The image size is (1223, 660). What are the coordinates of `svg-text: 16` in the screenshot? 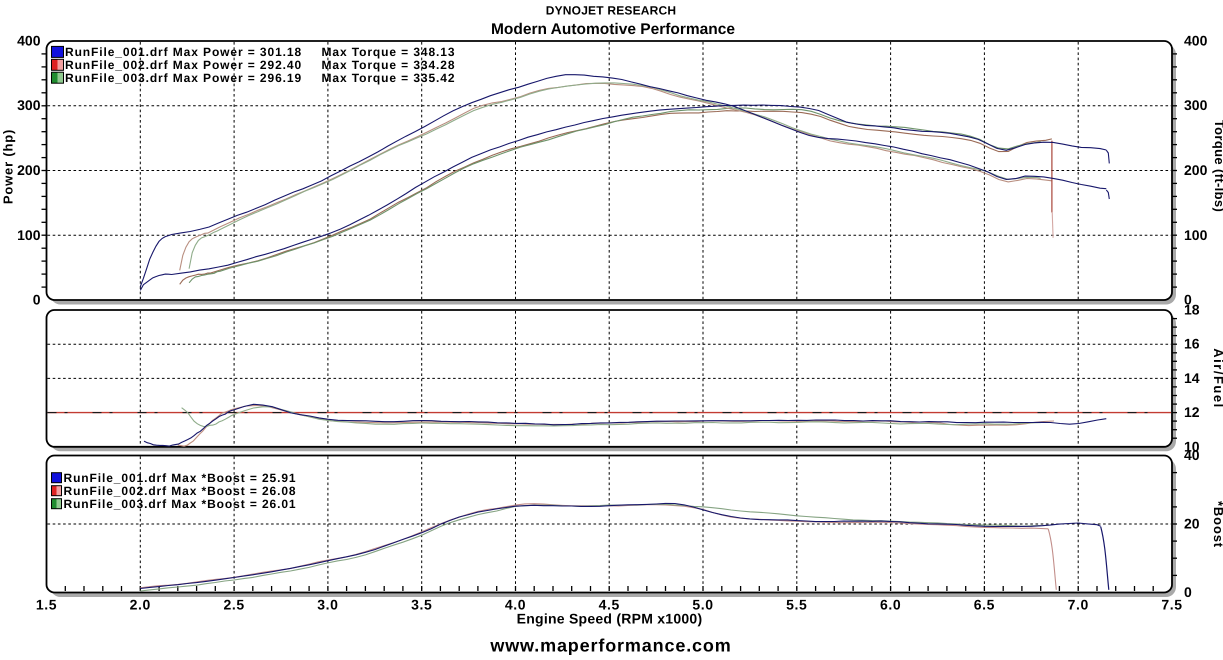 It's located at (1192, 344).